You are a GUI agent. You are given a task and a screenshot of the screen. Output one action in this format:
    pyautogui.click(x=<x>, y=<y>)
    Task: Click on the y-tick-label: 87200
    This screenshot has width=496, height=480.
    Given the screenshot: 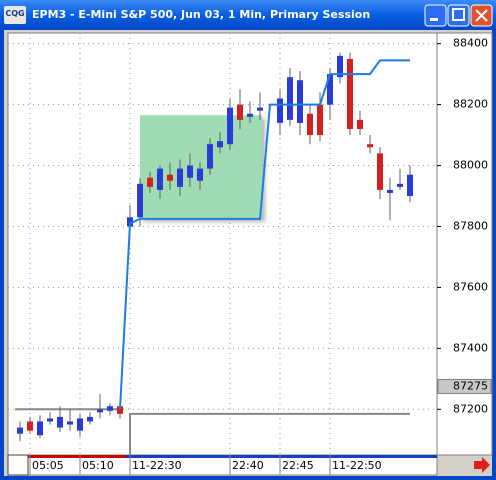 What is the action you would take?
    pyautogui.click(x=470, y=408)
    